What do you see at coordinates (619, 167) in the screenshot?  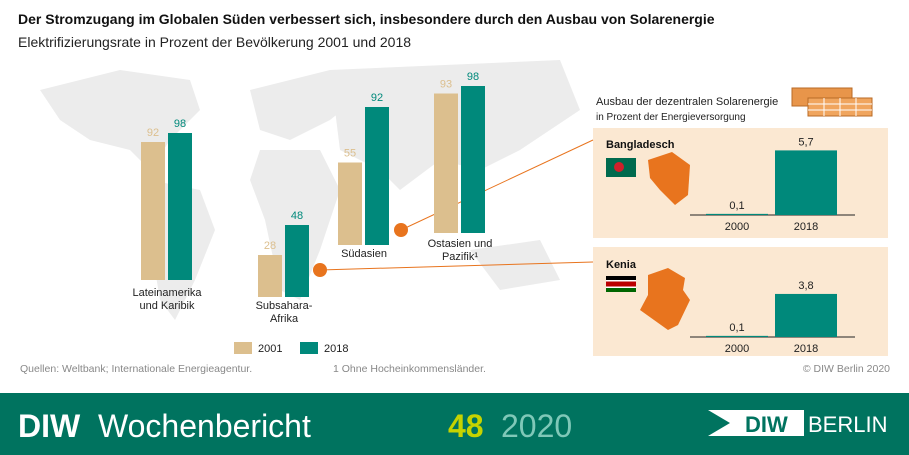 I see `flag-disc` at bounding box center [619, 167].